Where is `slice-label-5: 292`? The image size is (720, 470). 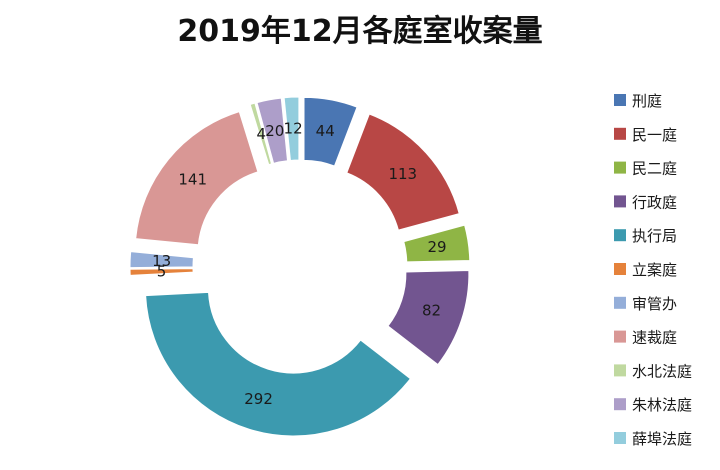 slice-label-5: 292 is located at coordinates (258, 399).